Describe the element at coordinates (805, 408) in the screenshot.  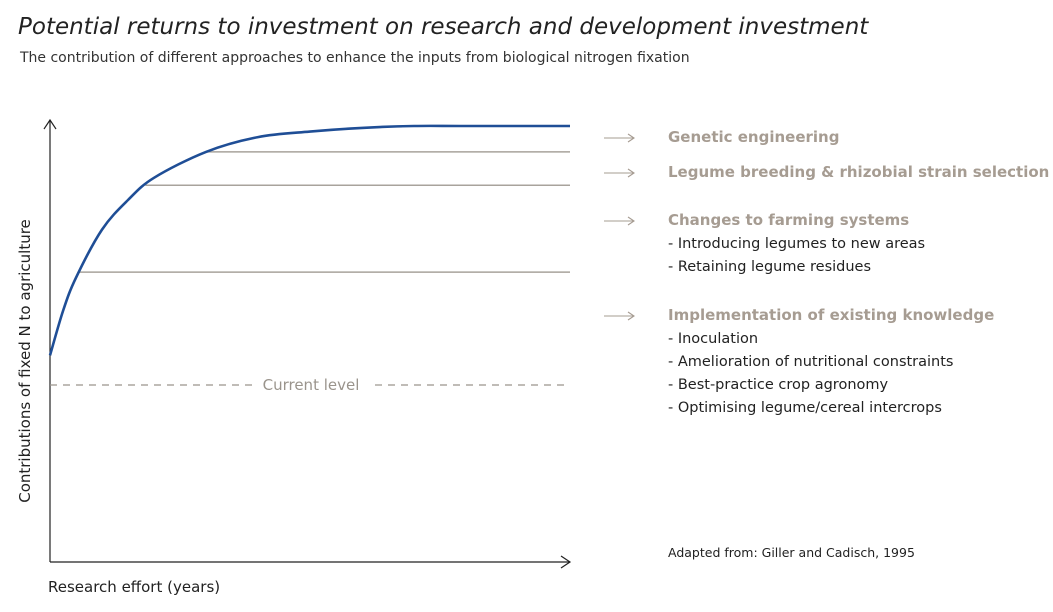
I see `list-item: - Optimising legume/cereal intercrops` at that location.